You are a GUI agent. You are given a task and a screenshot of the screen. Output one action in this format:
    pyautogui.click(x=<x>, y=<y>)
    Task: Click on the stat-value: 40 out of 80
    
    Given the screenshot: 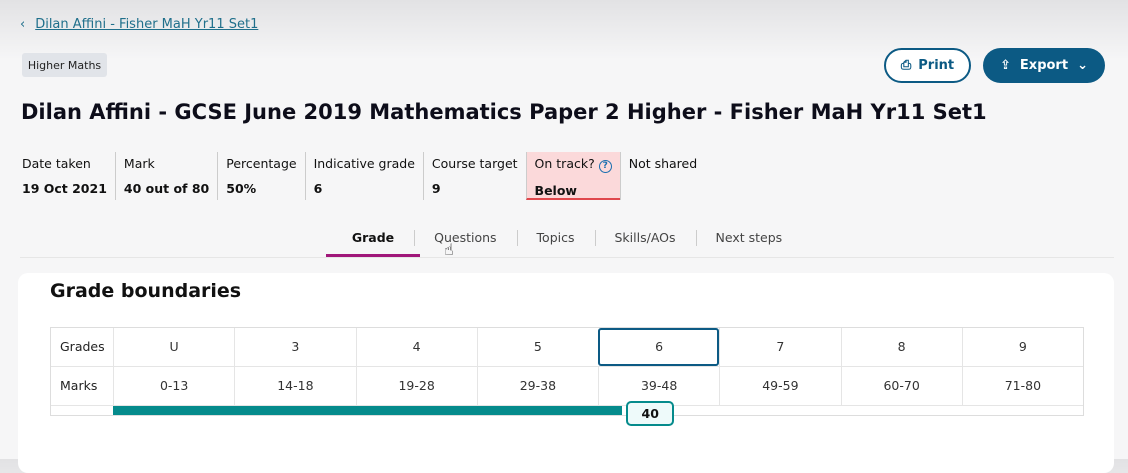 What is the action you would take?
    pyautogui.click(x=166, y=188)
    